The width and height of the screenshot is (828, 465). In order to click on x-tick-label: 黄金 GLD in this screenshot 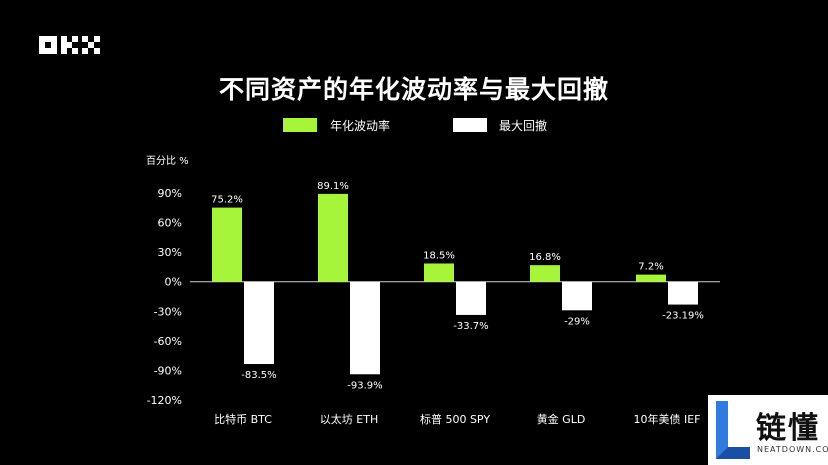, I will do `click(561, 419)`.